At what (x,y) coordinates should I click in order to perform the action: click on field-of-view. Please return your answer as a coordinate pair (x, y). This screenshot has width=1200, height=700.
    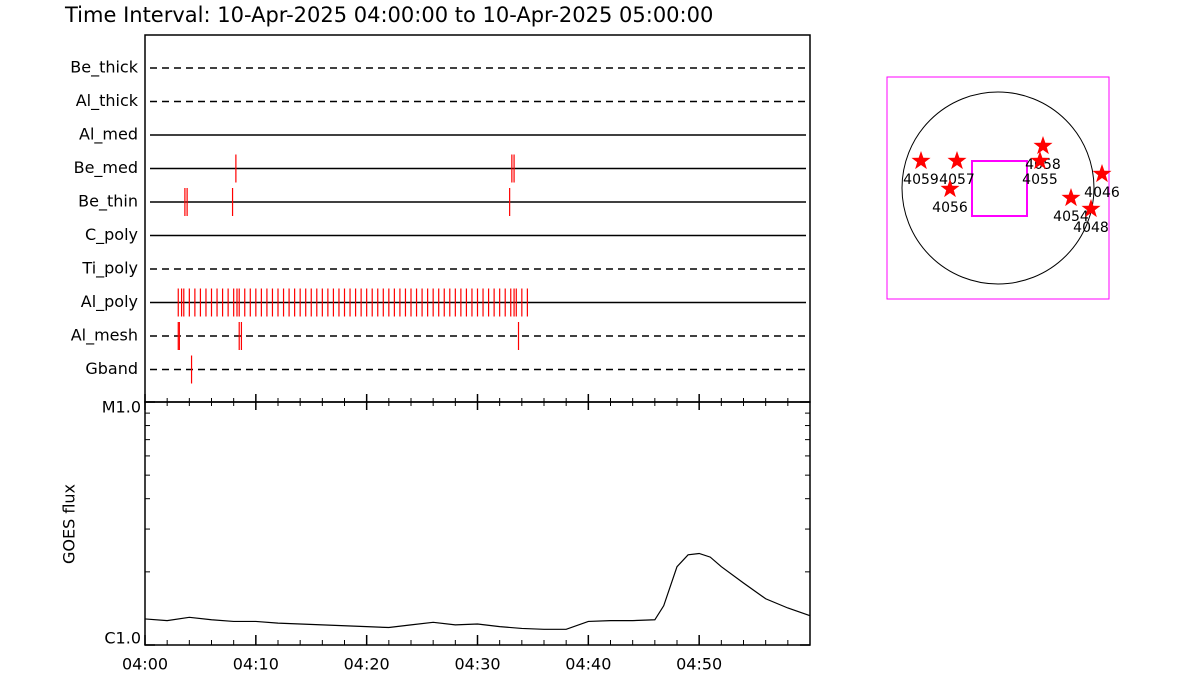
    Looking at the image, I should click on (999, 188).